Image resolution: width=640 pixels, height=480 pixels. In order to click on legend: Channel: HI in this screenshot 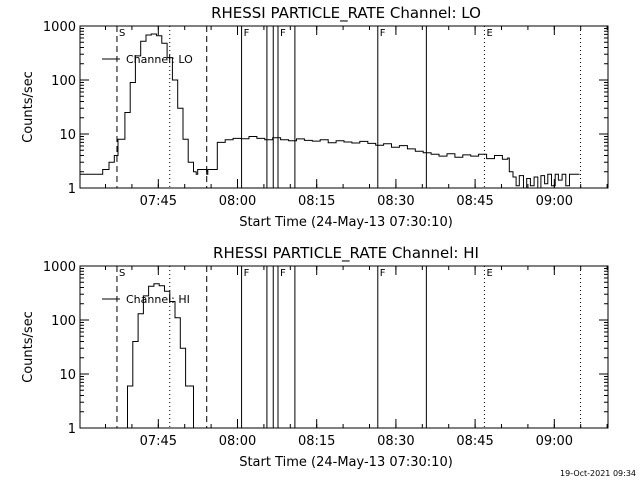, I will do `click(146, 299)`.